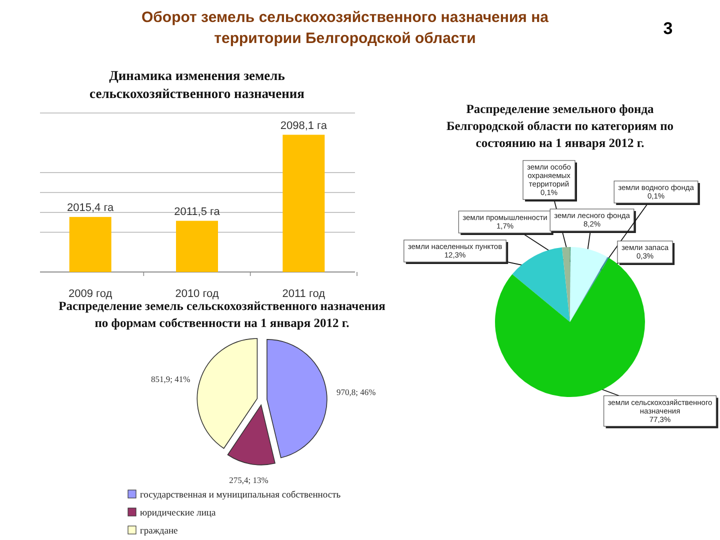 This screenshot has width=720, height=540. What do you see at coordinates (90, 294) in the screenshot?
I see `x-tick-label: 2009 год` at bounding box center [90, 294].